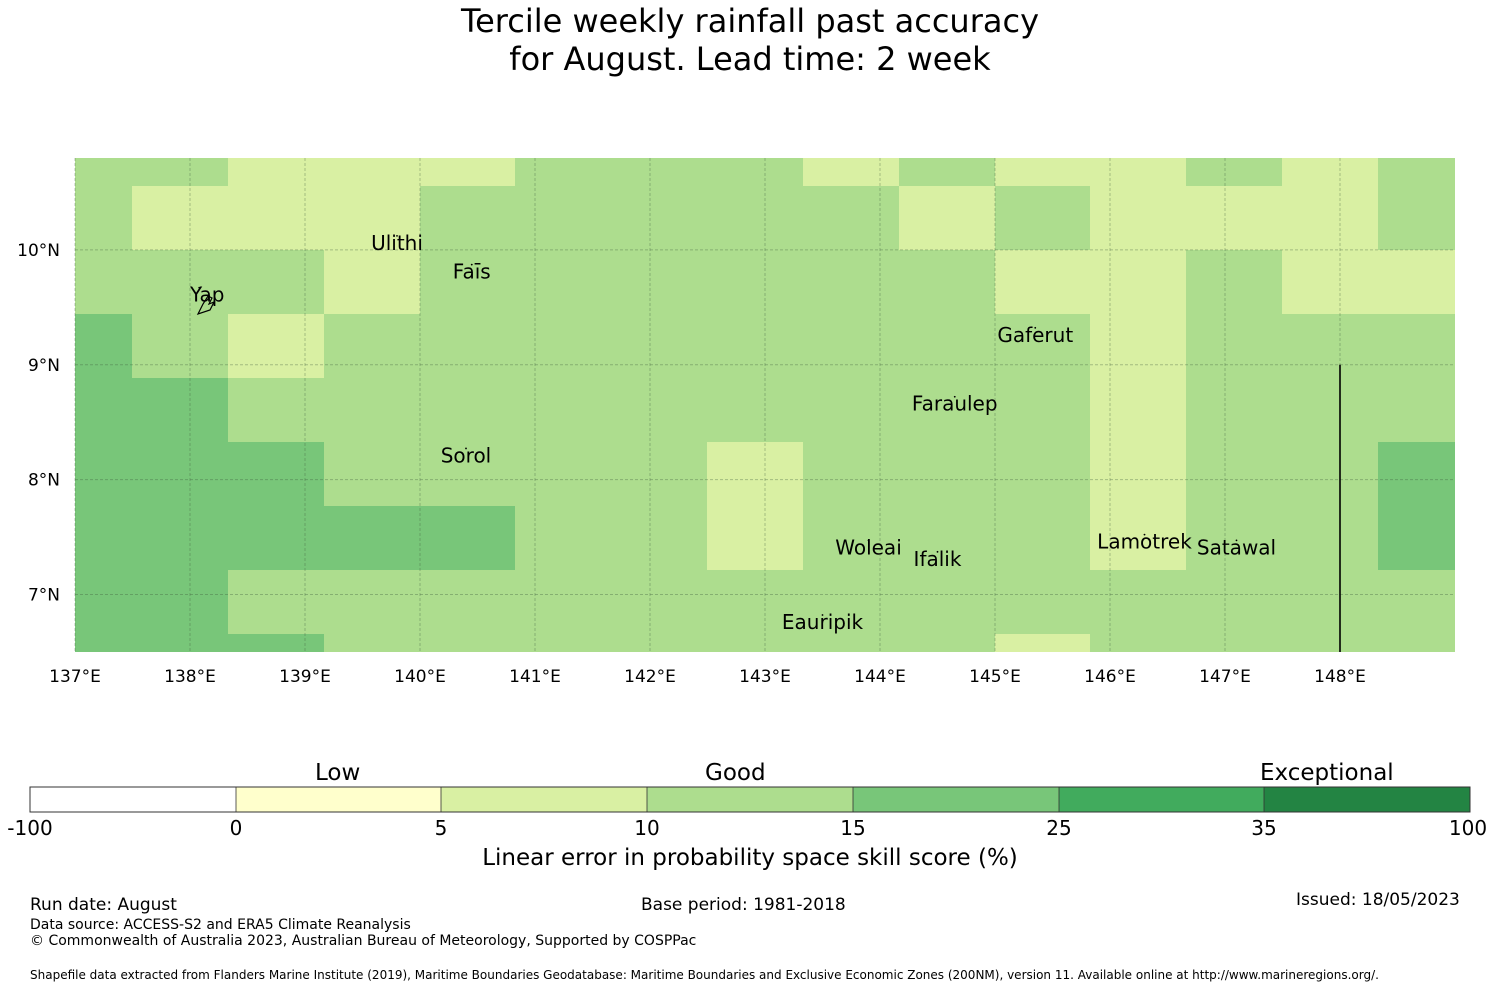  I want to click on category-low-label: Low, so click(338, 773).